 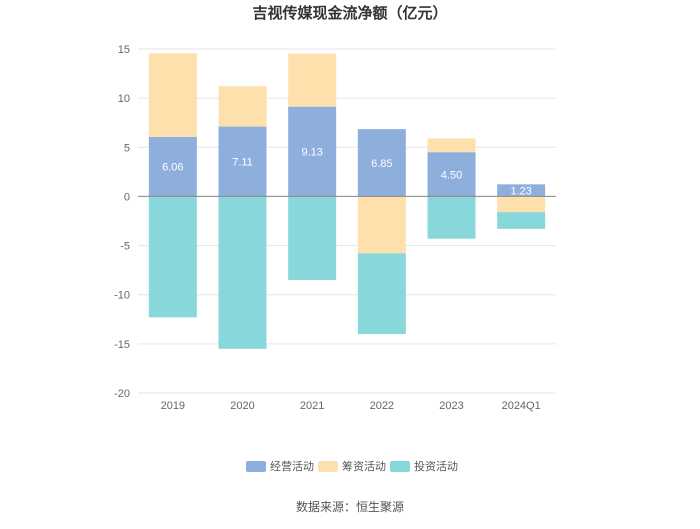 I want to click on chart-title: 吉视传媒现金流净额（亿元）, so click(x=349, y=13).